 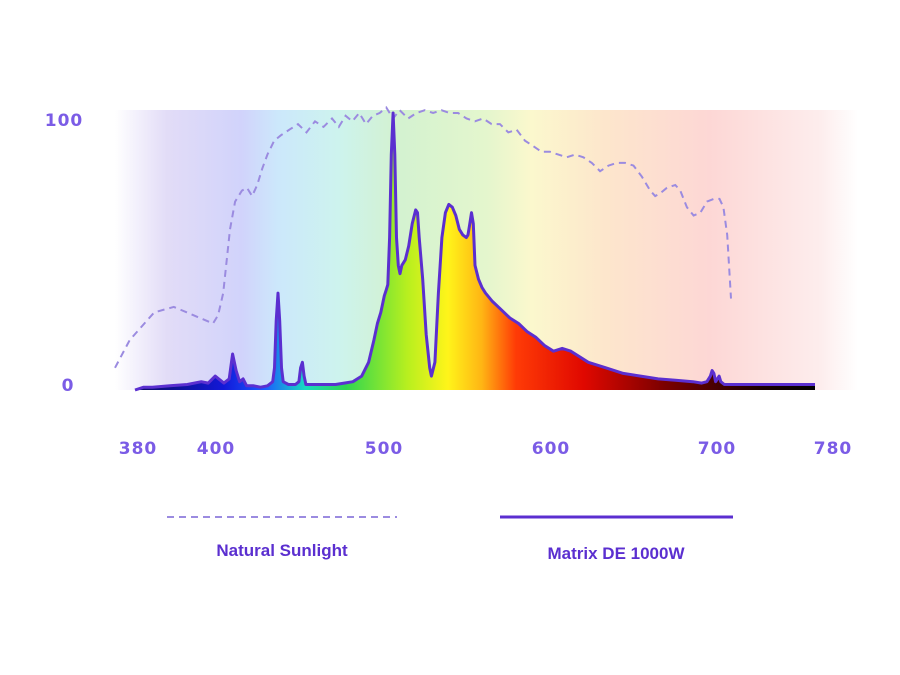 What do you see at coordinates (64, 121) in the screenshot?
I see `y-tick-label: 100` at bounding box center [64, 121].